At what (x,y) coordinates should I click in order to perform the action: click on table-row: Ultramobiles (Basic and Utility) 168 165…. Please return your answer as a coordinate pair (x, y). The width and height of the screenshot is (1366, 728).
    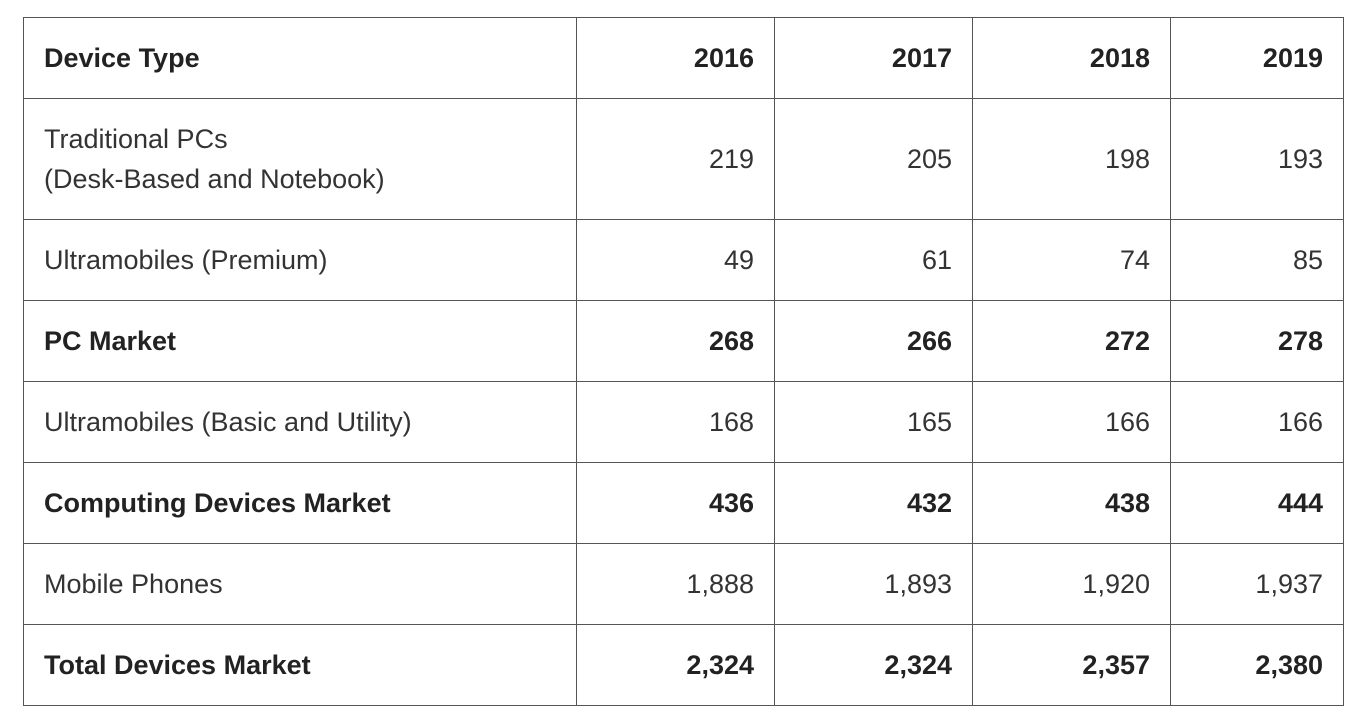
    Looking at the image, I should click on (683, 422).